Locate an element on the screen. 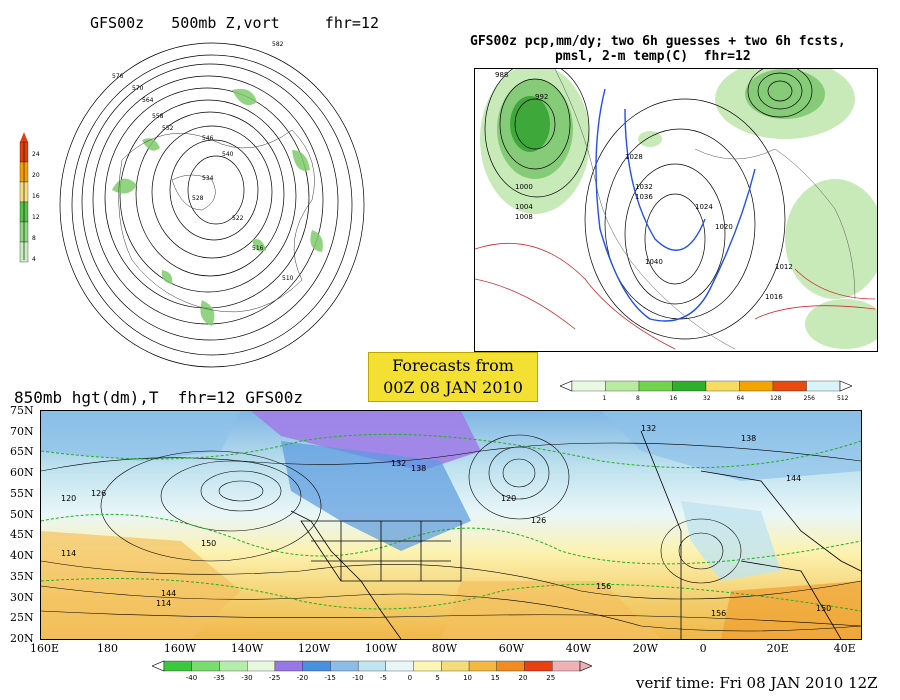 This screenshot has width=900, height=700. forecast-info-box: Forecasts from 00Z 08 JAN 2010 is located at coordinates (453, 377).